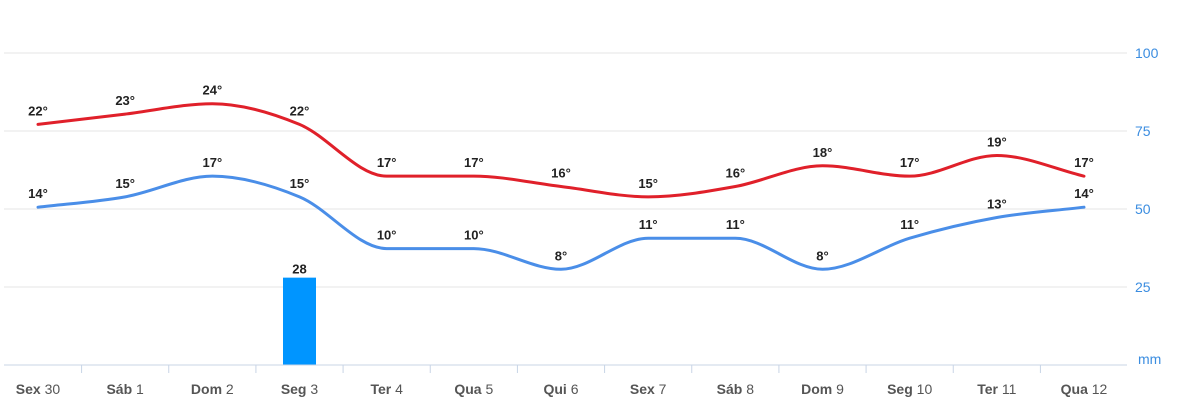 Image resolution: width=1183 pixels, height=413 pixels. I want to click on x-tick-label: Qua 12, so click(1084, 389).